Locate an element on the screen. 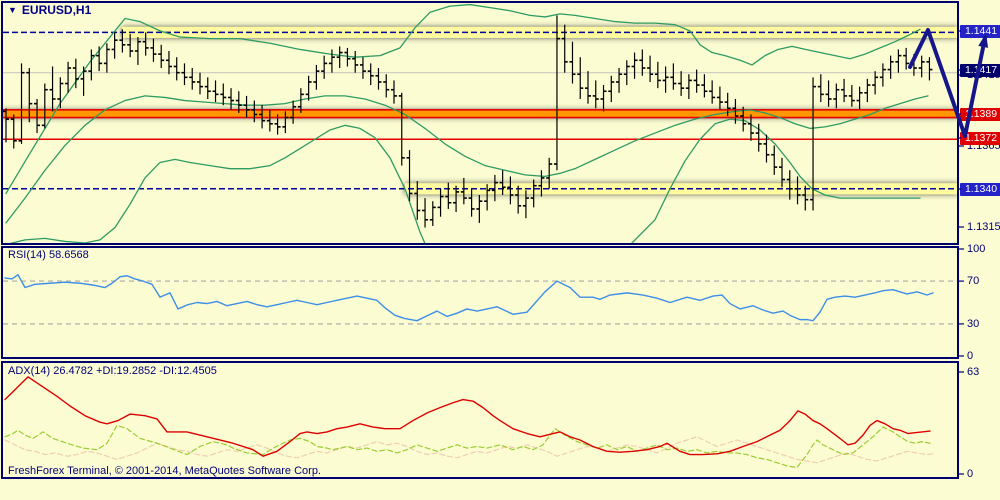 The image size is (1000, 500). price-level-badge: 1.1389 is located at coordinates (980, 114).